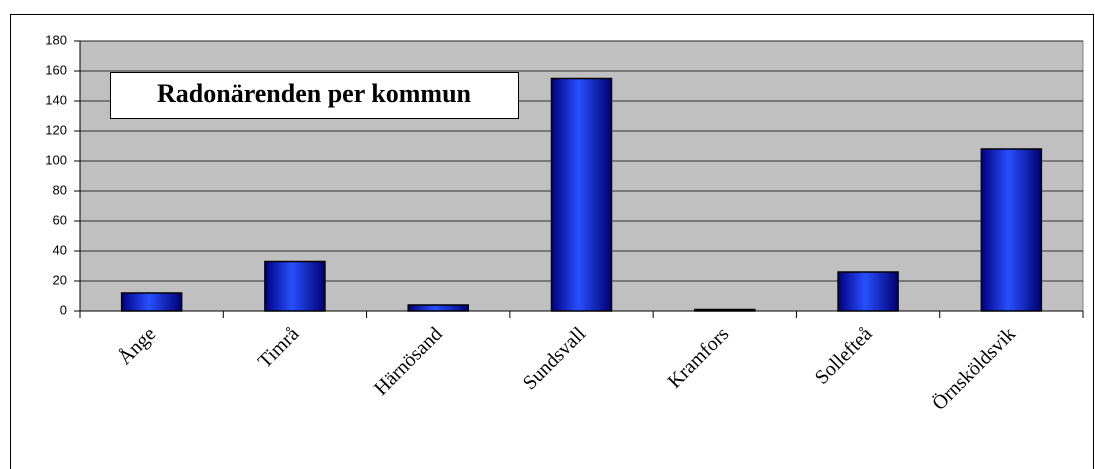  I want to click on y-tick-label: 80, so click(60, 189).